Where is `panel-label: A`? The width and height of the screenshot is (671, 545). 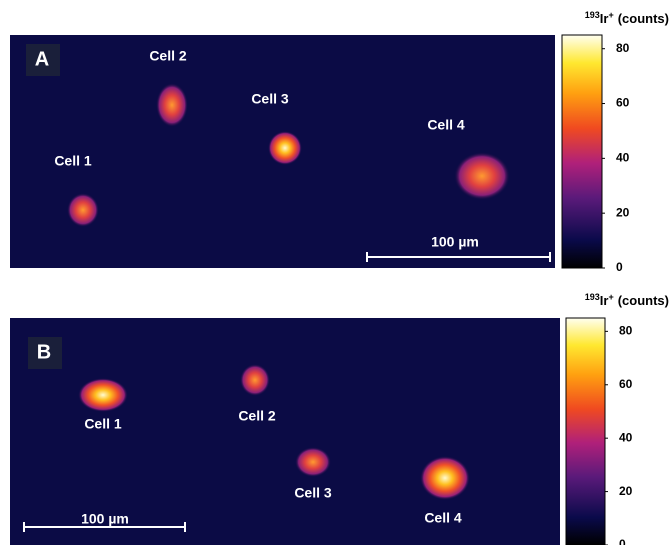 panel-label: A is located at coordinates (42, 59).